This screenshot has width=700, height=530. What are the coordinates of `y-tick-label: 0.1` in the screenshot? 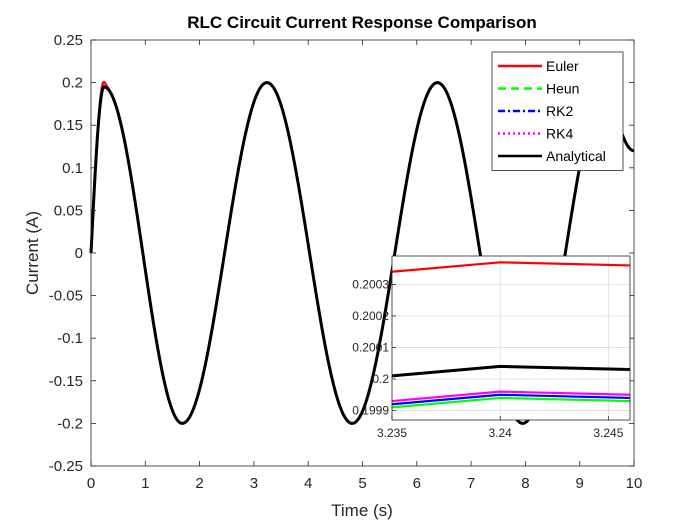 It's located at (72, 168).